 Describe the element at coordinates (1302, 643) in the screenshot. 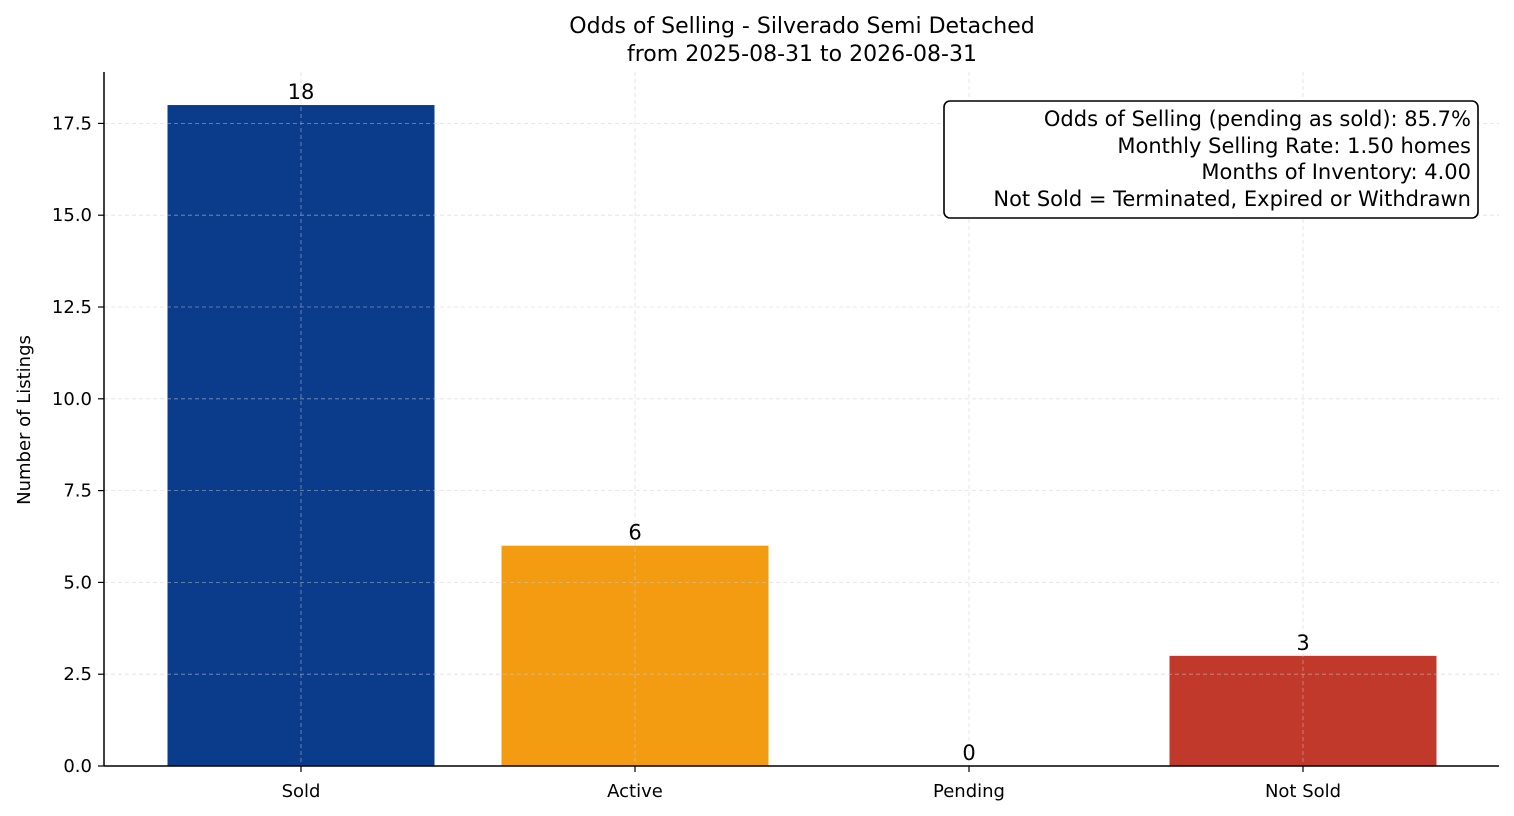

I see `data-label: 3` at that location.